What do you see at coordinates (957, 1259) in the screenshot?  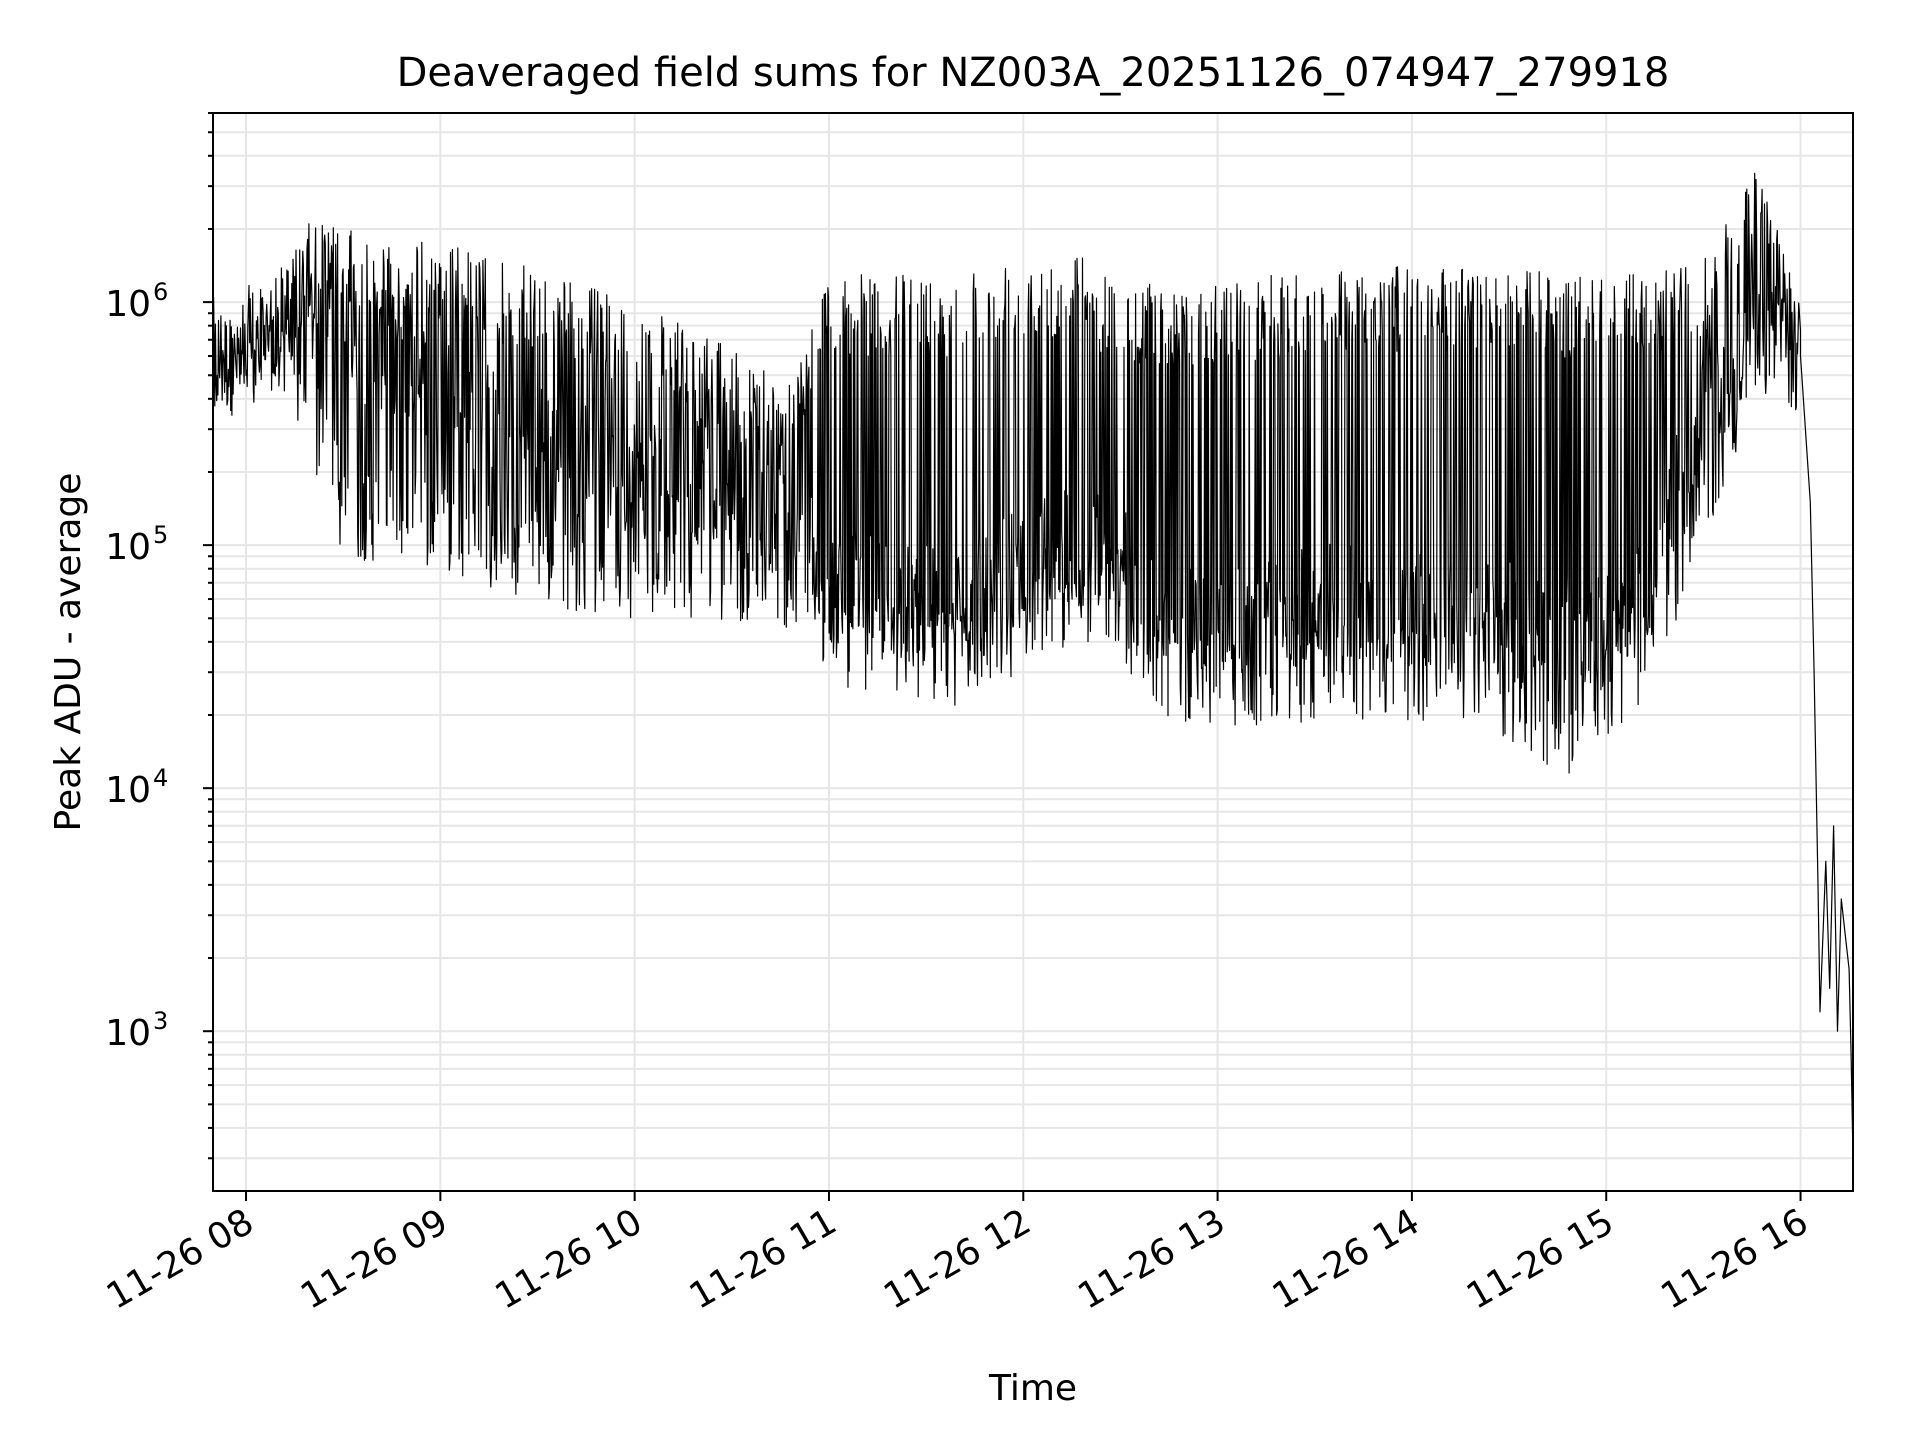 I see `x-tick-label: 11-26 12` at bounding box center [957, 1259].